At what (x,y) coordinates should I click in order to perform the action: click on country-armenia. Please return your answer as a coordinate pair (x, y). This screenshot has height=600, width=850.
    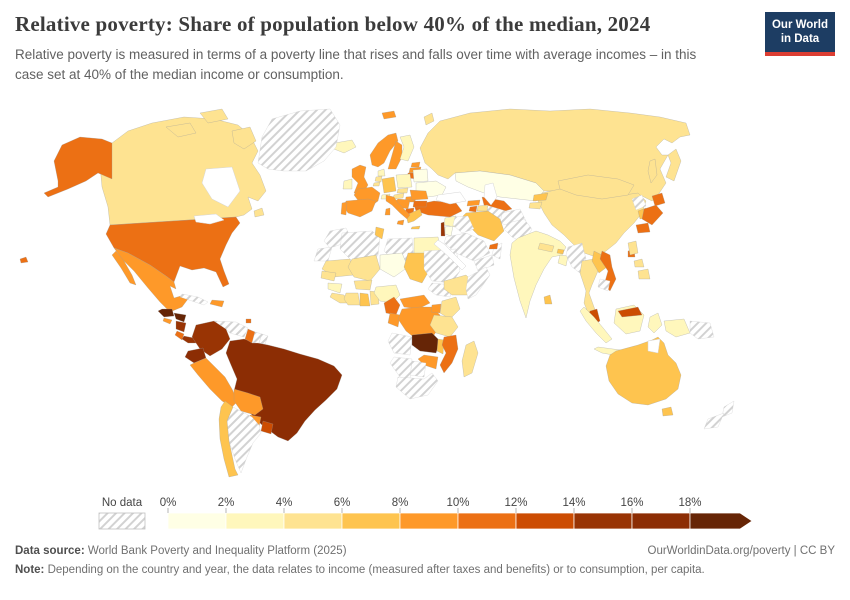
    Looking at the image, I should click on (473, 209).